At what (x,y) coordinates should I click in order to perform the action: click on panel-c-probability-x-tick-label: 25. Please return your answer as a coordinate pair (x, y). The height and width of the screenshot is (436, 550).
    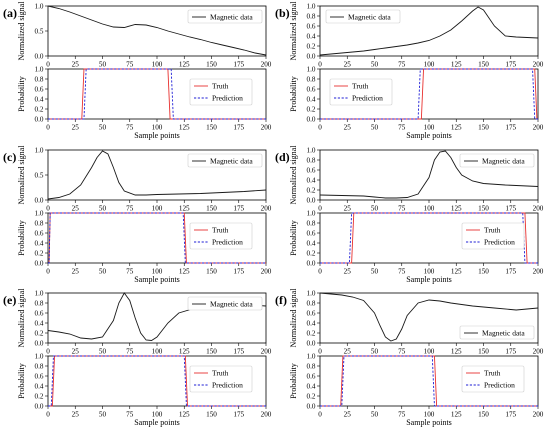
    Looking at the image, I should click on (76, 272).